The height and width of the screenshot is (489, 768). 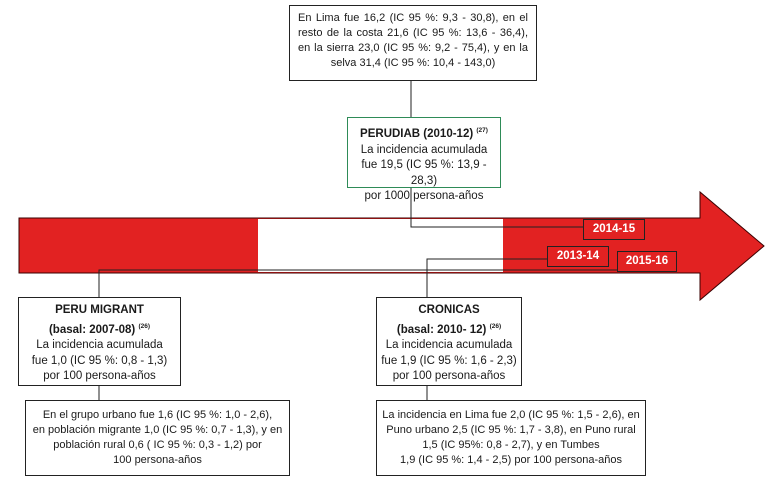 What do you see at coordinates (380, 245) in the screenshot?
I see `timeline-white-gap` at bounding box center [380, 245].